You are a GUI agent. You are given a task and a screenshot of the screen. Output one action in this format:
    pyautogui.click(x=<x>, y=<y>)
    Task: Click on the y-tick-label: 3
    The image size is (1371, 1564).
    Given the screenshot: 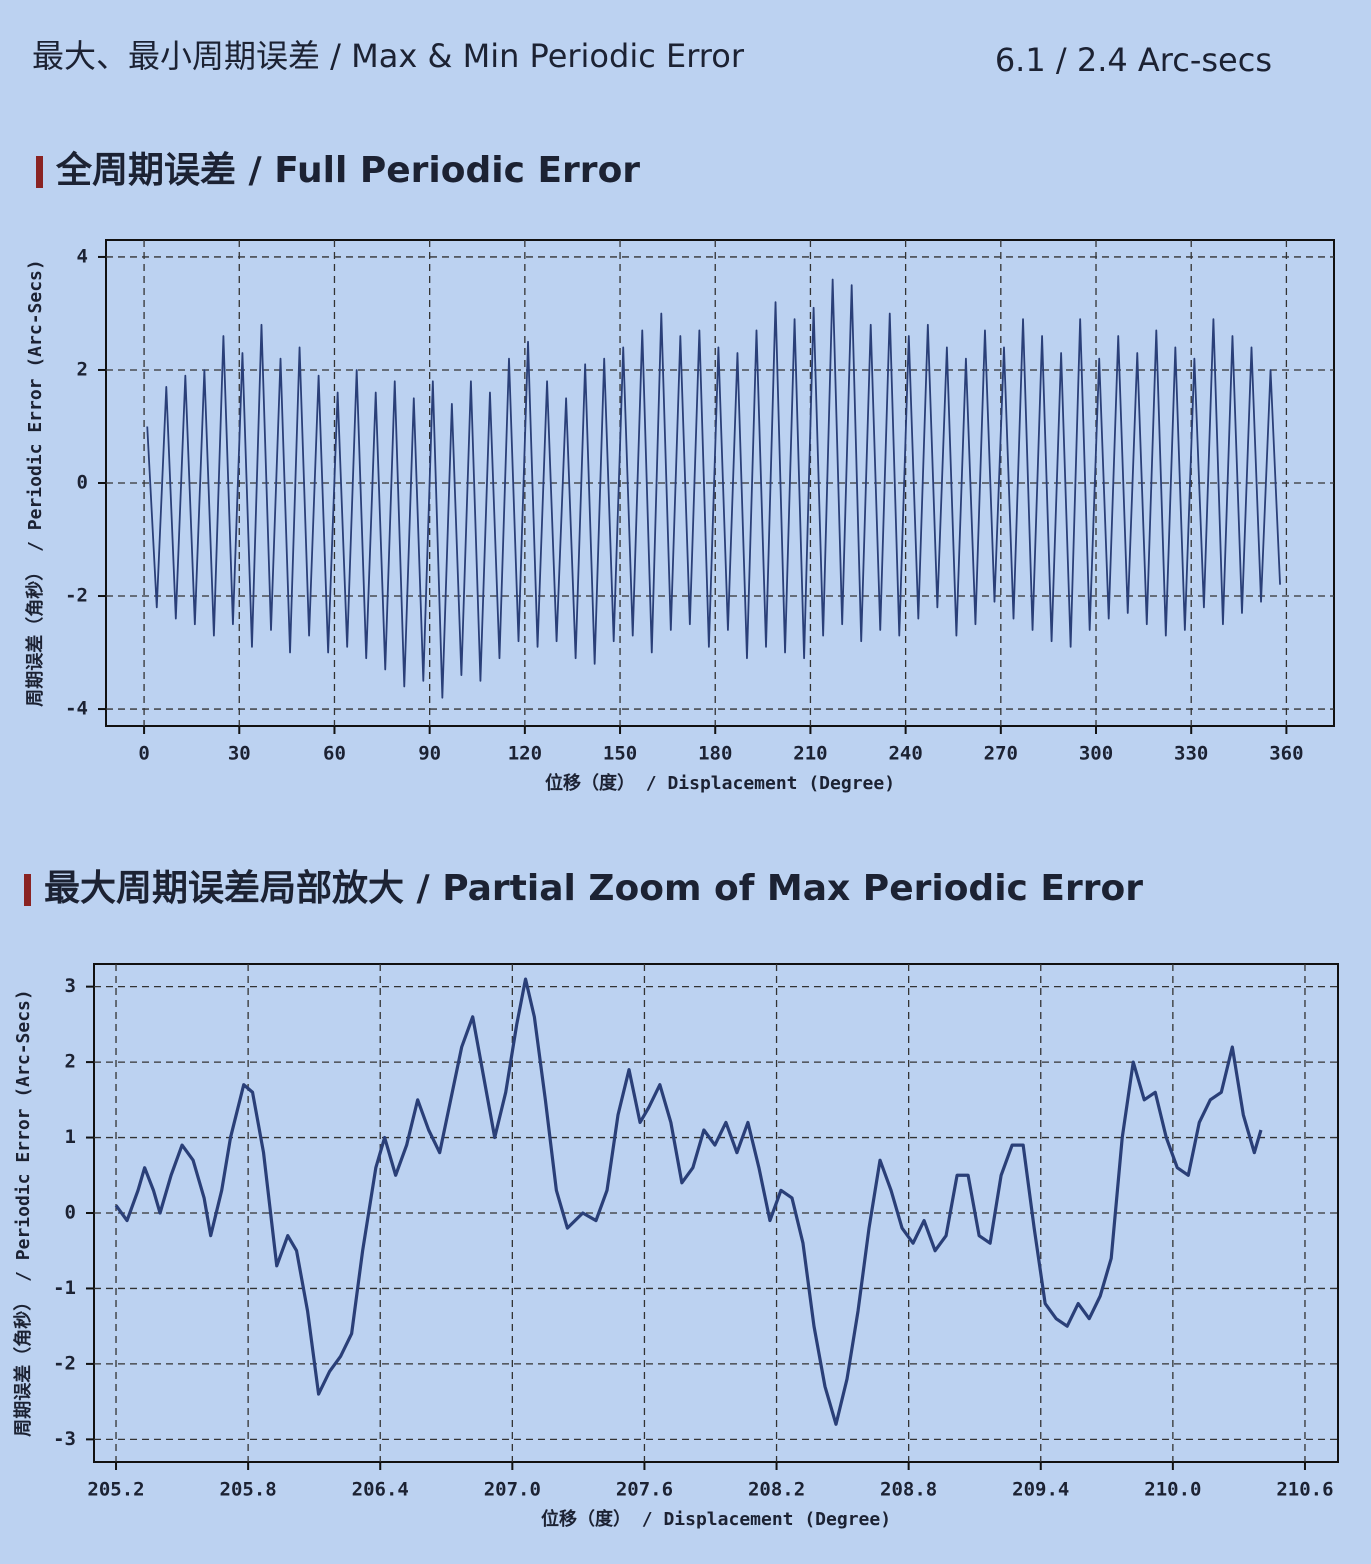 What is the action you would take?
    pyautogui.click(x=70, y=986)
    